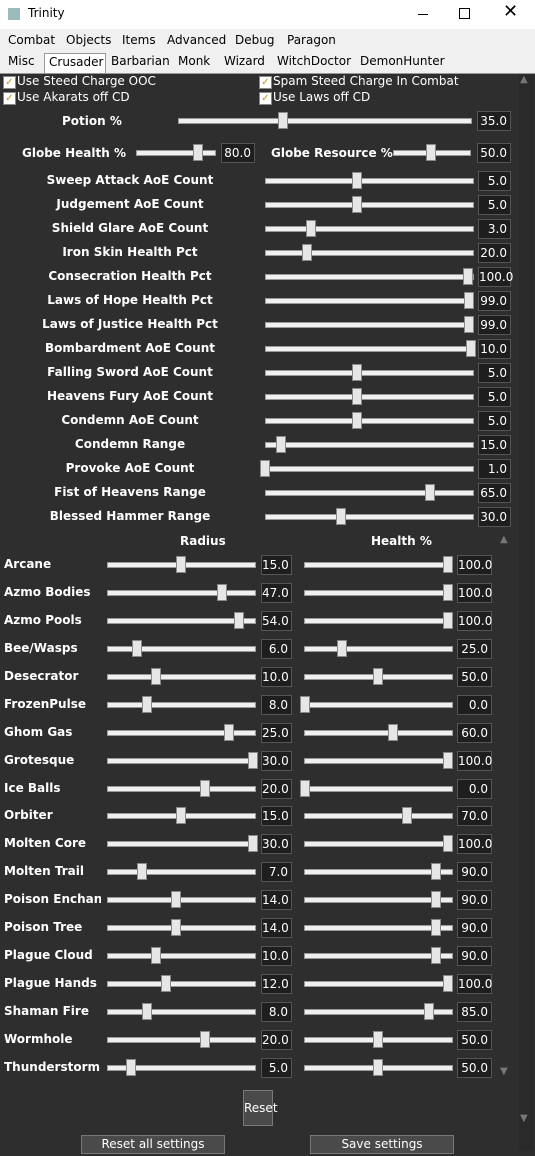 This screenshot has width=535, height=1156. I want to click on maximize-button, so click(464, 13).